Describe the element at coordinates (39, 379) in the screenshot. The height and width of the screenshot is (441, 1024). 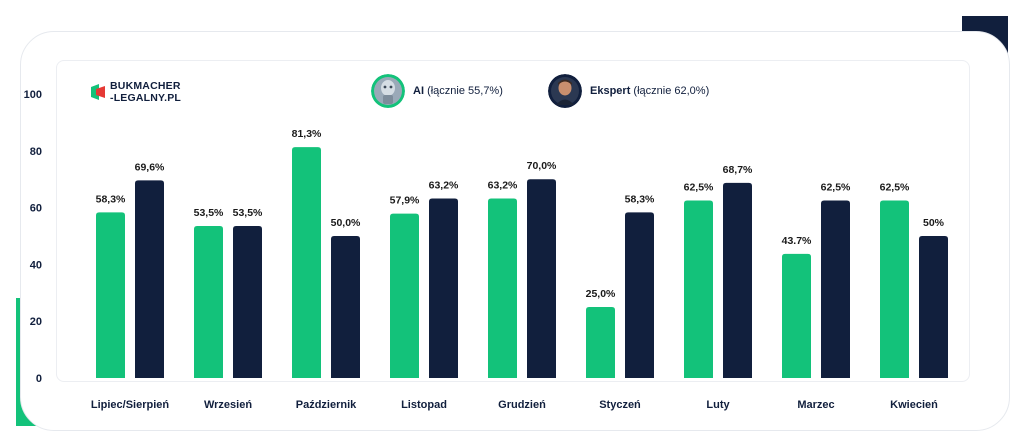
I see `y-tick-label: 0` at that location.